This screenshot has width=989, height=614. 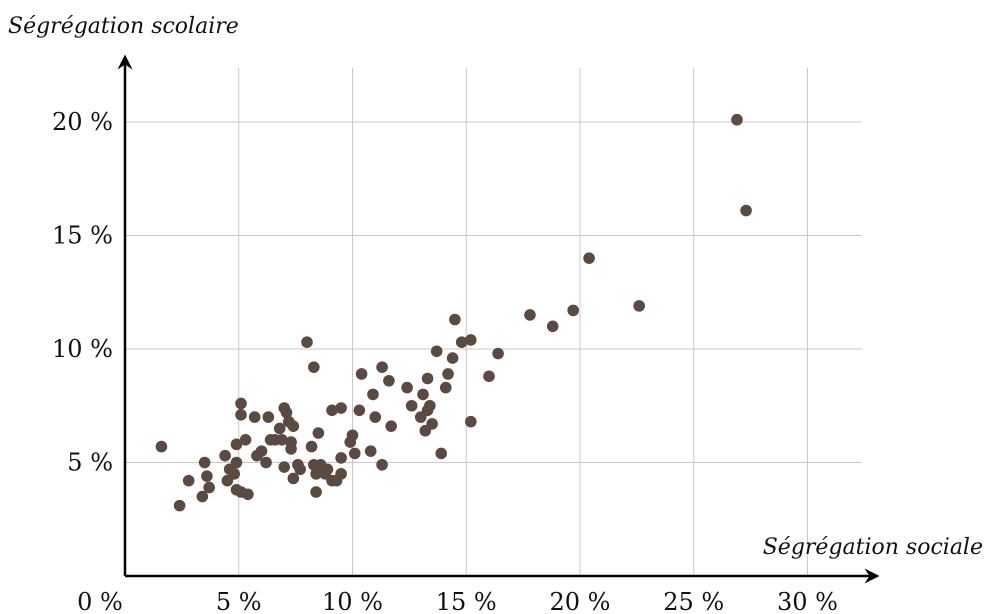 What do you see at coordinates (873, 547) in the screenshot?
I see `x-axis-title: Ségrégation sociale` at bounding box center [873, 547].